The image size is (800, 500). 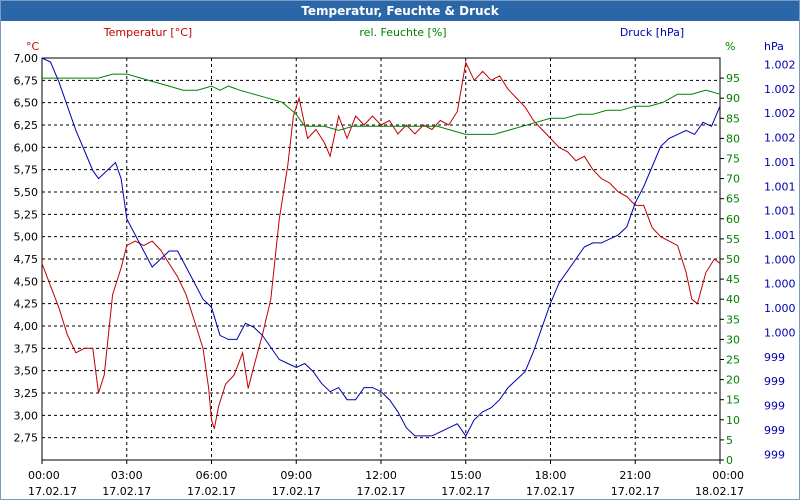 I want to click on temp-series-header: Temperatur [°C], so click(x=147, y=32).